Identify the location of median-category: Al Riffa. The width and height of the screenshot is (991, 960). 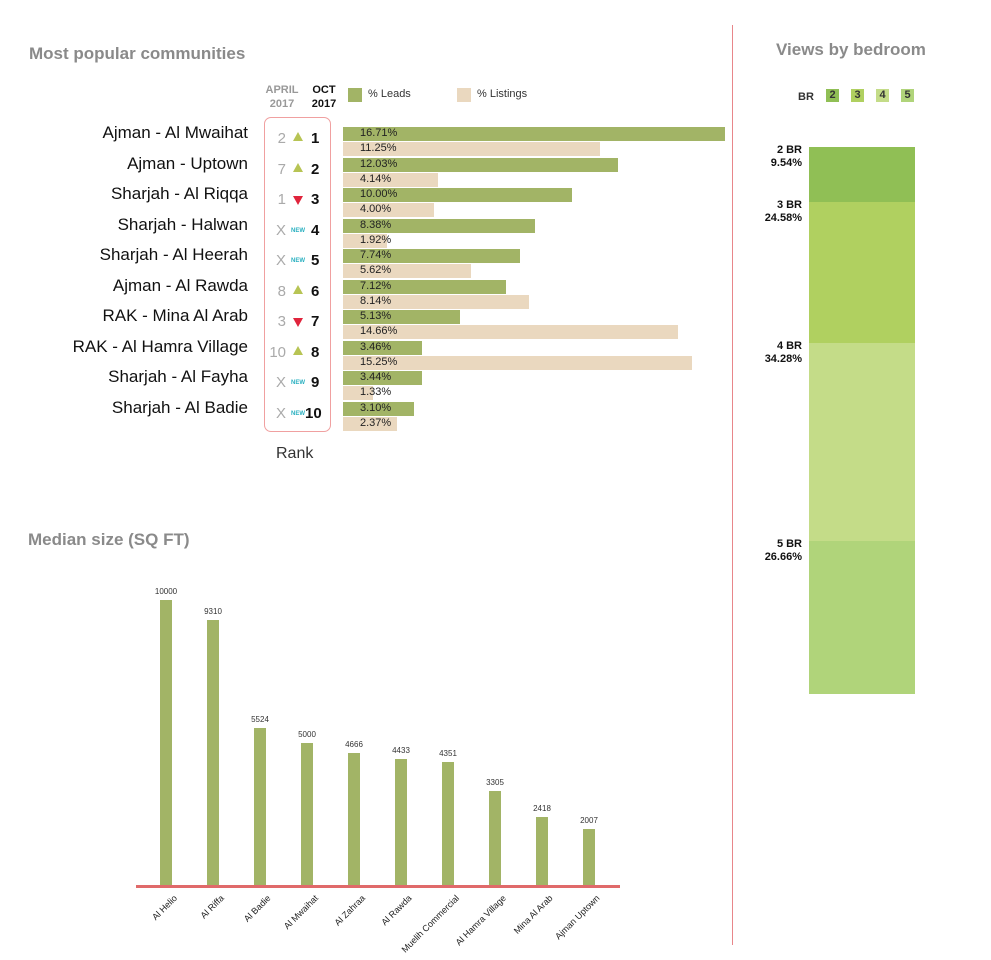
(212, 907).